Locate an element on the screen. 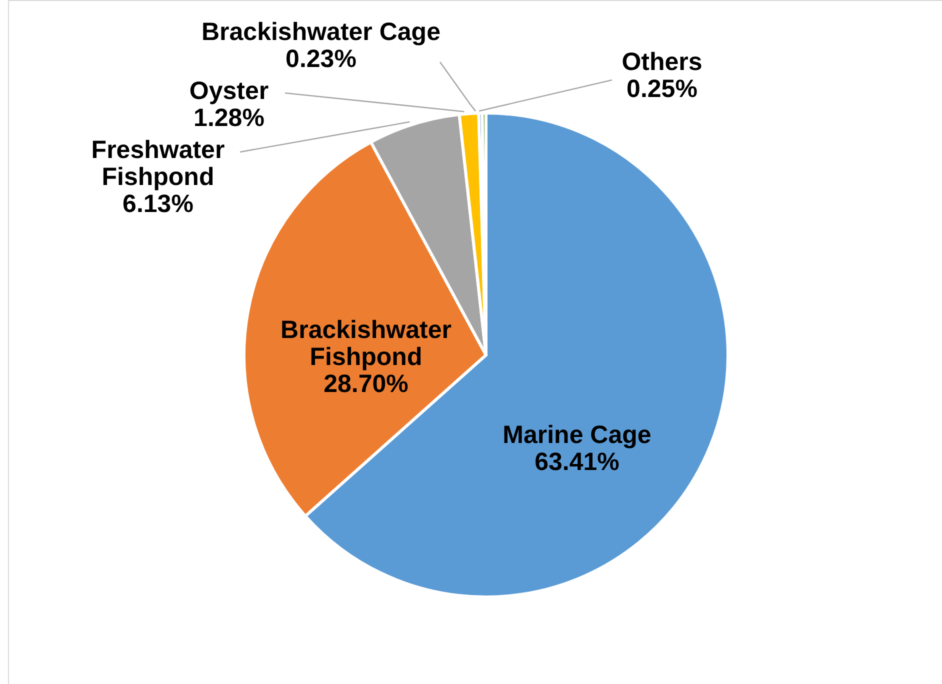  slice-label: Marine Cage is located at coordinates (577, 435).